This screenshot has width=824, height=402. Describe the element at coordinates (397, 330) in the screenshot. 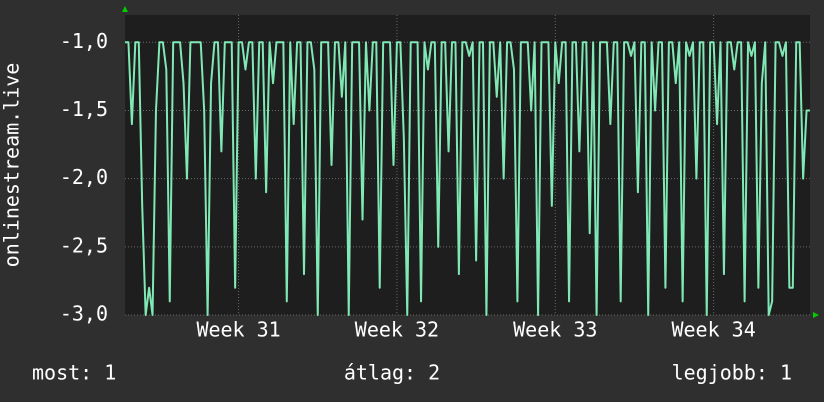

I see `x-tick-label: Week 32` at that location.